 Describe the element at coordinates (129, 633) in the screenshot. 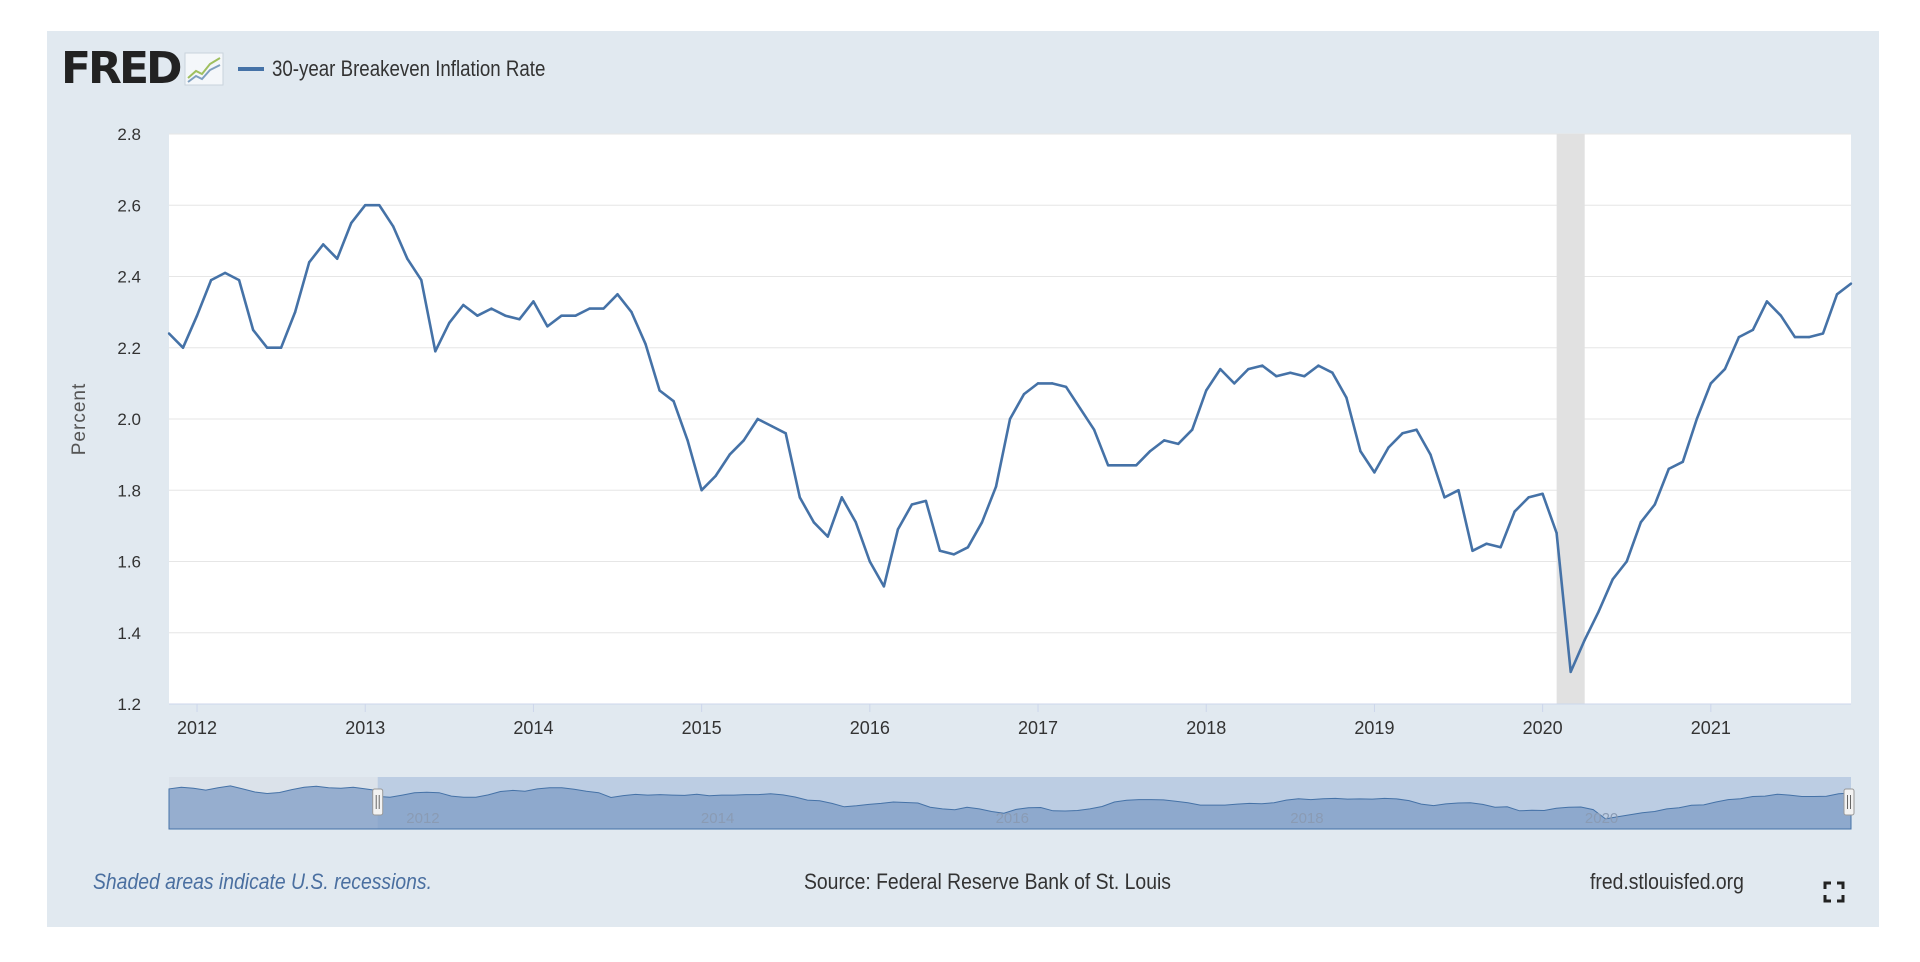

I see `y-tick-label: 1.4` at that location.